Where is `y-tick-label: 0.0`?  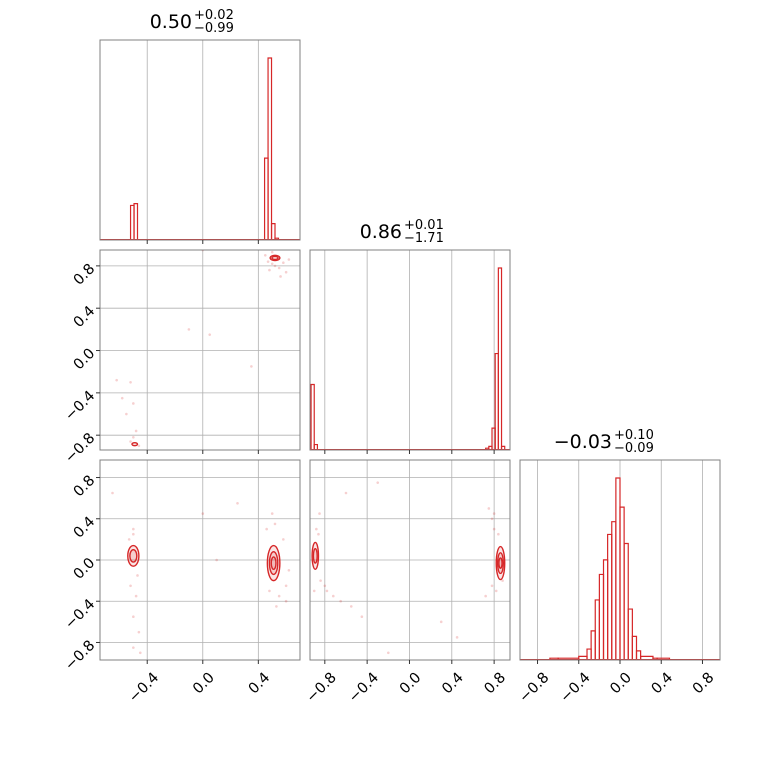
y-tick-label: 0.0 is located at coordinates (85, 360).